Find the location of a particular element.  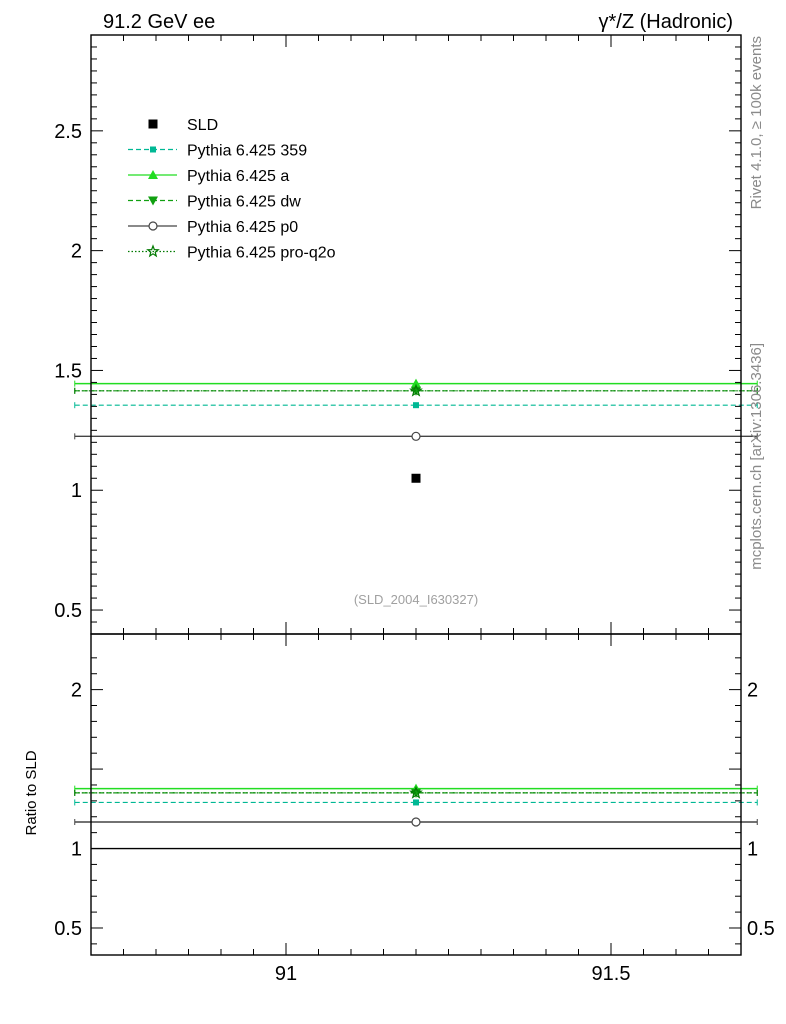

main-y-tick-label: 1 is located at coordinates (76, 491).